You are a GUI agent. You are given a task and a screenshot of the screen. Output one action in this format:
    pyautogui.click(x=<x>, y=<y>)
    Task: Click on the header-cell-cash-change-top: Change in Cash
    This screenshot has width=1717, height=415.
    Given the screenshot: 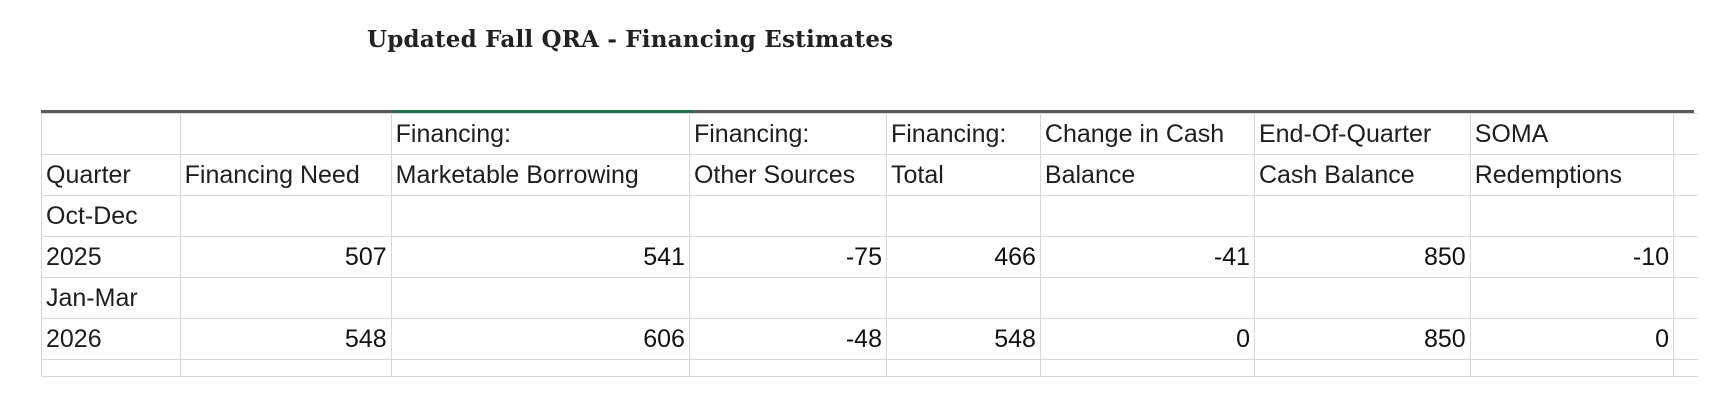 What is the action you would take?
    pyautogui.click(x=1147, y=134)
    